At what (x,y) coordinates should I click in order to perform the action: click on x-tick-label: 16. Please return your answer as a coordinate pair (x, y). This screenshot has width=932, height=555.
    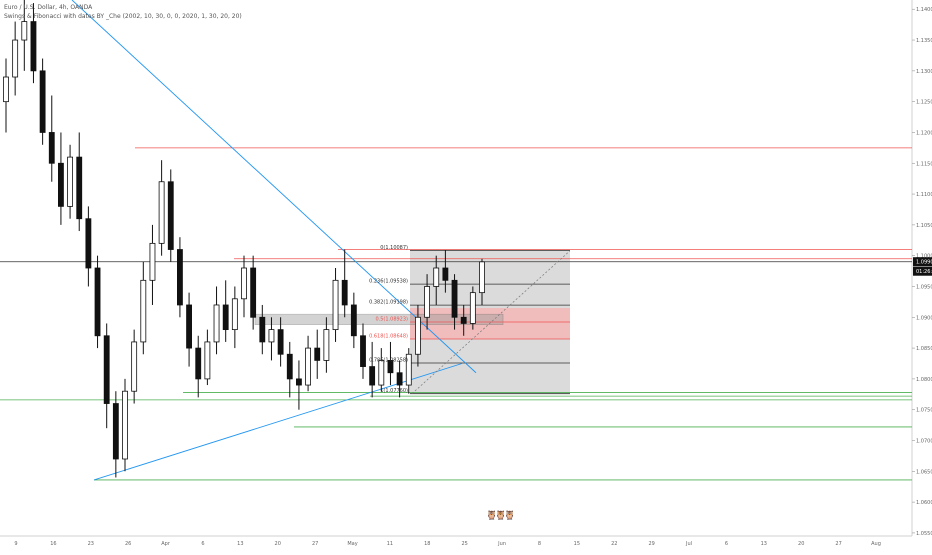
    Looking at the image, I should click on (53, 544).